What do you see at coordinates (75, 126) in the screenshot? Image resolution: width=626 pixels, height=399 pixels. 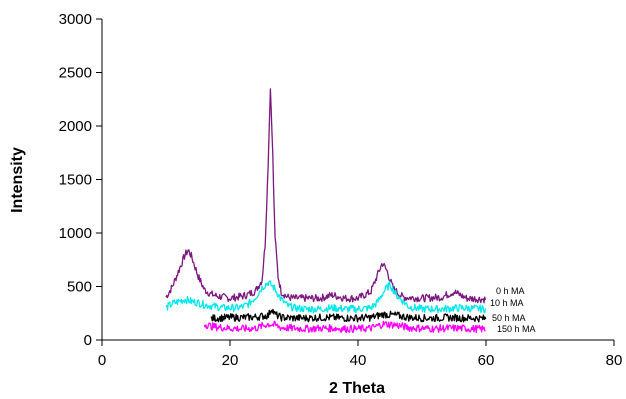 I see `y-tick-label: 2000` at bounding box center [75, 126].